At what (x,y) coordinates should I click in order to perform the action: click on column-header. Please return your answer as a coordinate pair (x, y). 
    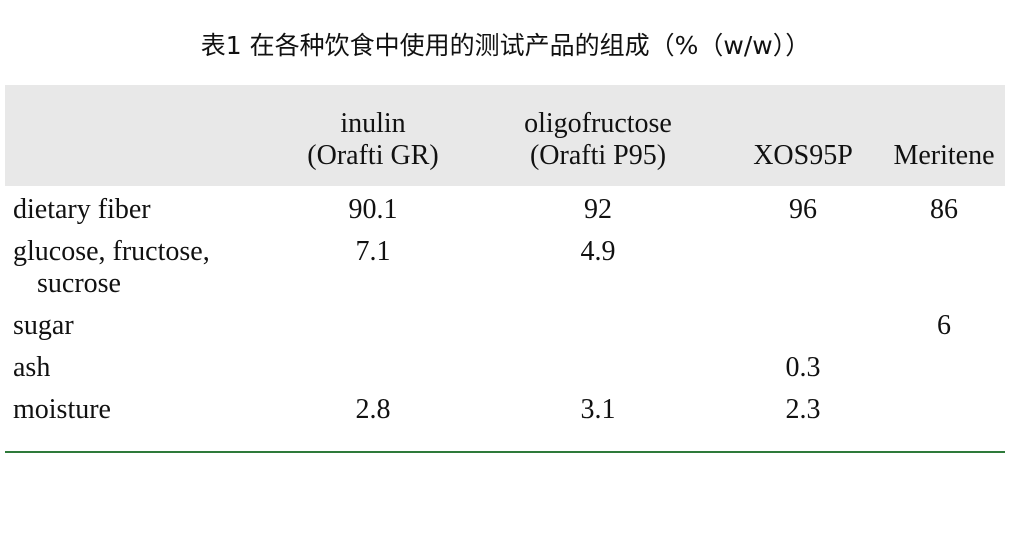
    Looking at the image, I should click on (139, 135).